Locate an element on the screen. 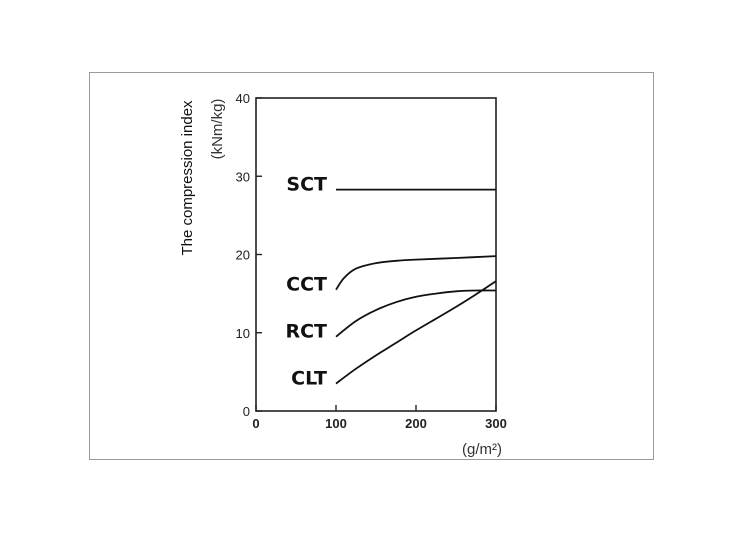 The width and height of the screenshot is (750, 556). x-tick-label: 300 is located at coordinates (496, 423).